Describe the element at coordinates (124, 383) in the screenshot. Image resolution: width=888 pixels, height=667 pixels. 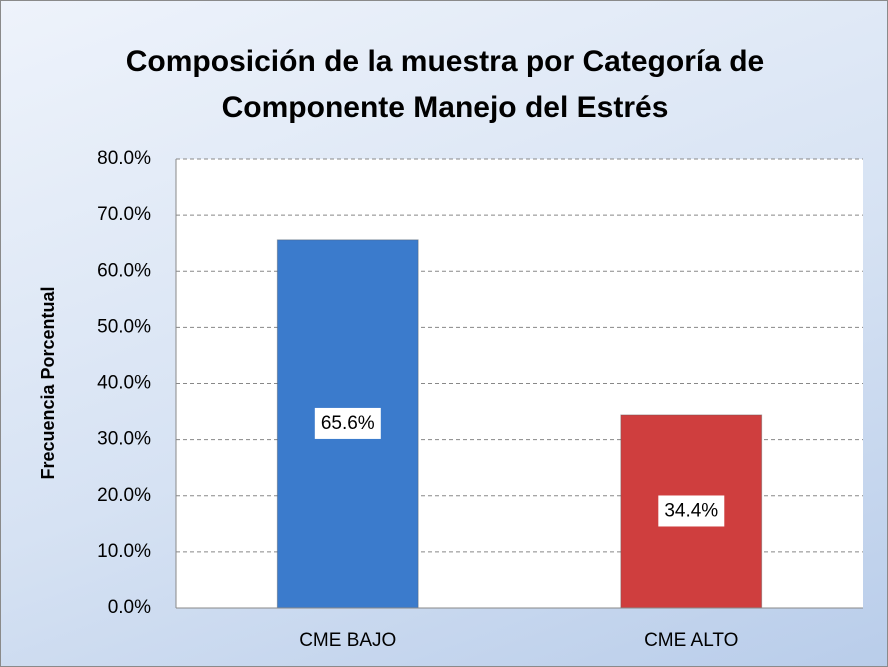
I see `y-tick-label: 40.0%` at that location.